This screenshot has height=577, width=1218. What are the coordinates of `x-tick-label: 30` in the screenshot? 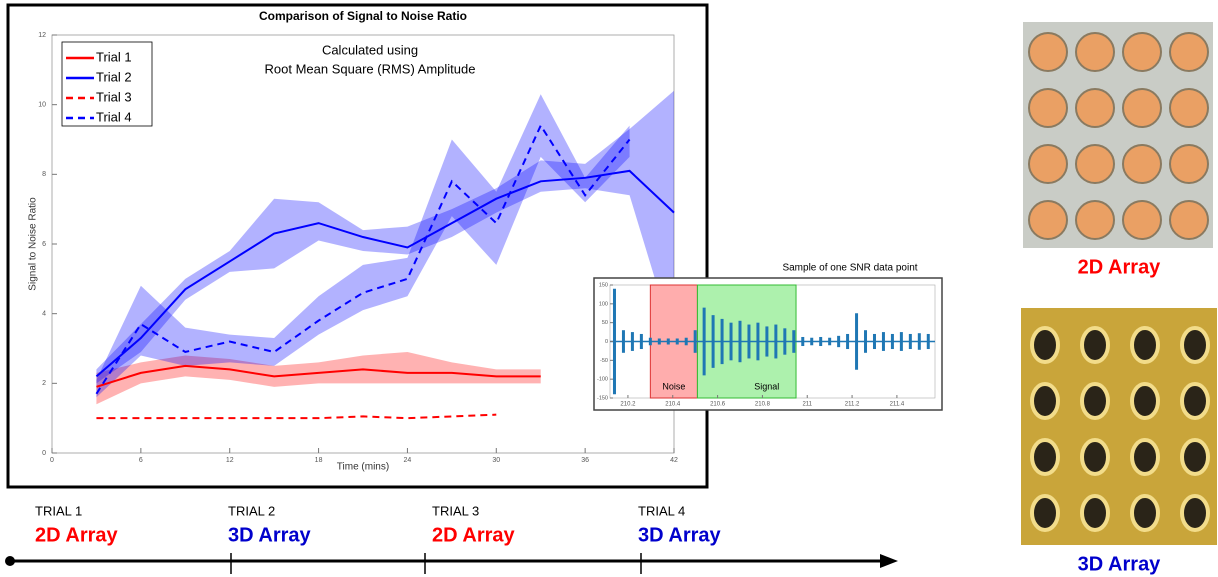 It's located at (496, 460).